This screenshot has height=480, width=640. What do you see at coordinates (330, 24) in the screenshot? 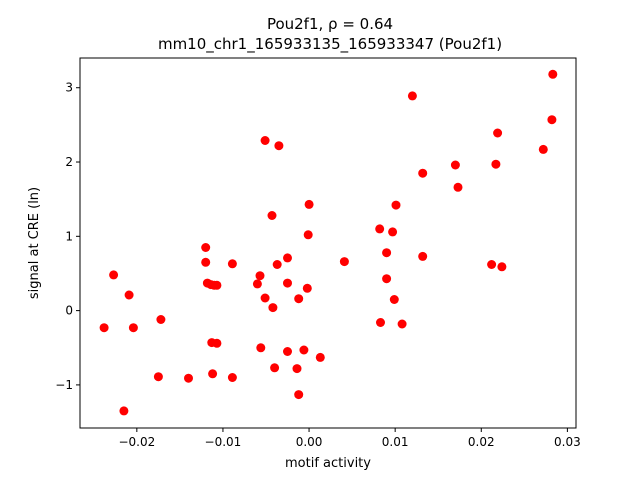
I see `chart-title-line1: Pou2f1, ρ = 0.64` at bounding box center [330, 24].